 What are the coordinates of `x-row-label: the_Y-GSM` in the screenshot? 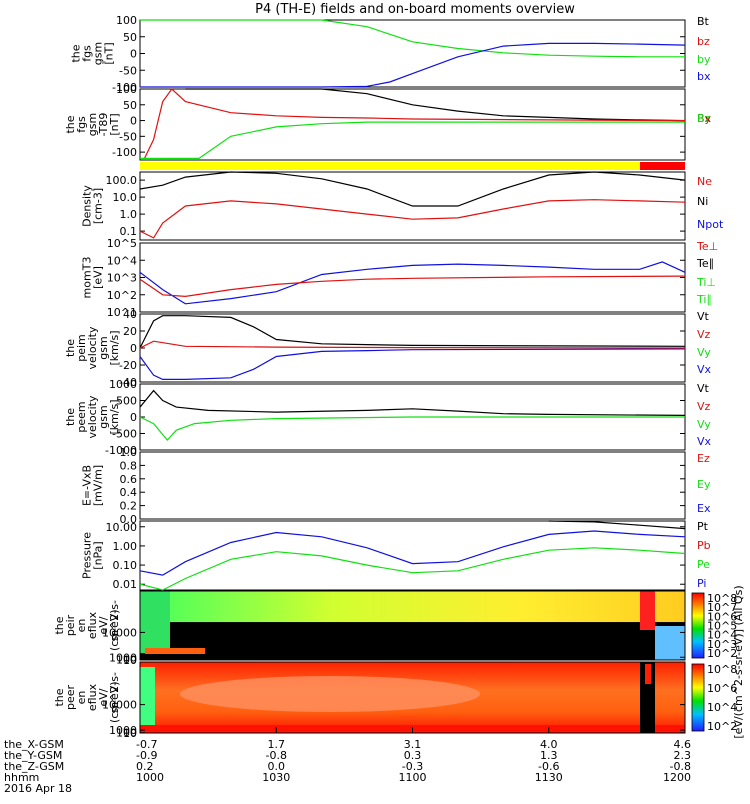 It's located at (33, 755).